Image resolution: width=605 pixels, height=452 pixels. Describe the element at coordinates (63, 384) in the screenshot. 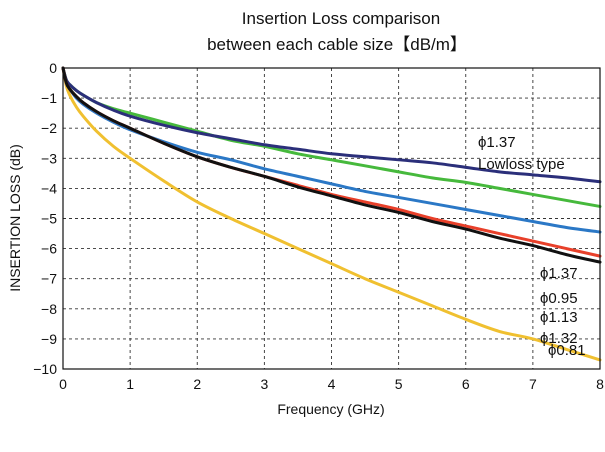

I see `x-tick-label: 0` at that location.